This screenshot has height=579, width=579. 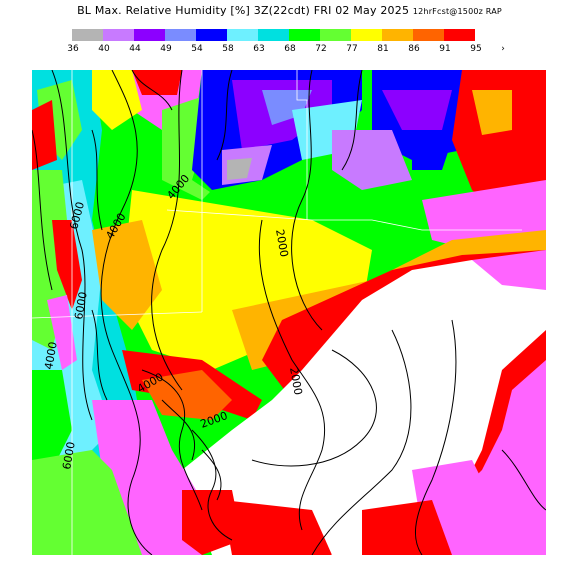 What do you see at coordinates (197, 49) in the screenshot?
I see `legend-label: 54` at bounding box center [197, 49].